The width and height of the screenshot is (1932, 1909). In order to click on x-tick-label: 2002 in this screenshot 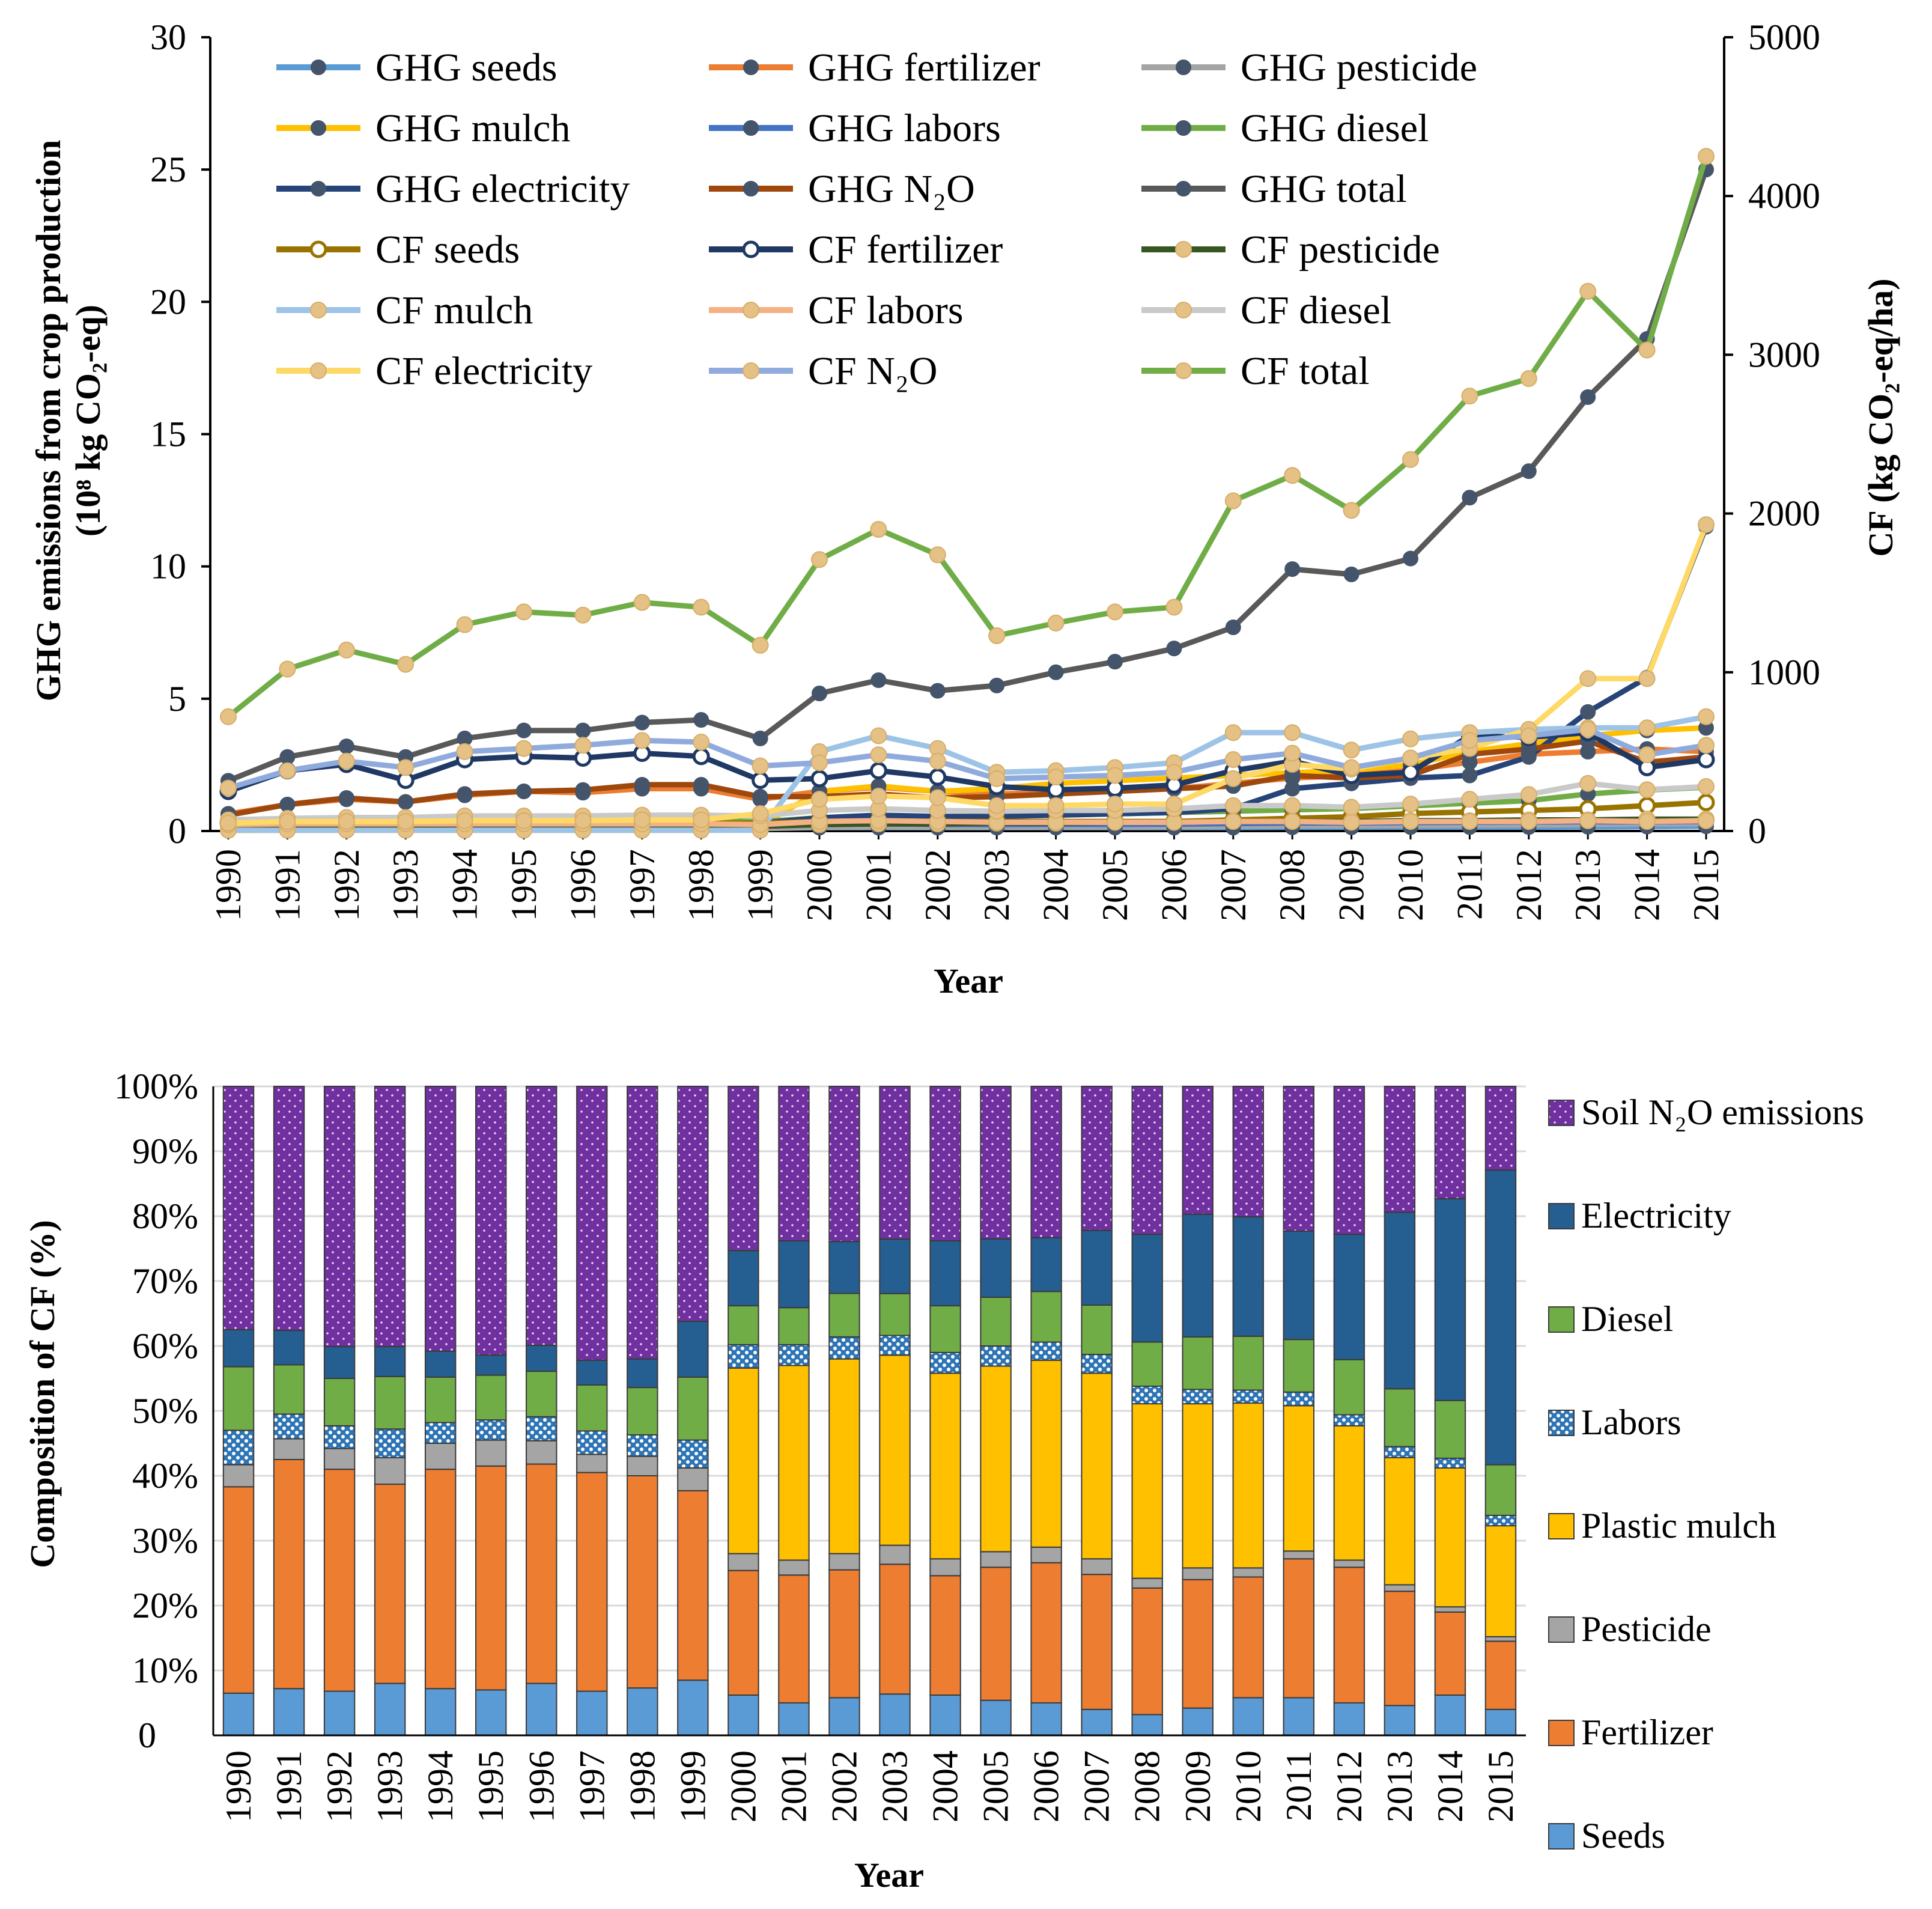, I will do `click(938, 885)`.